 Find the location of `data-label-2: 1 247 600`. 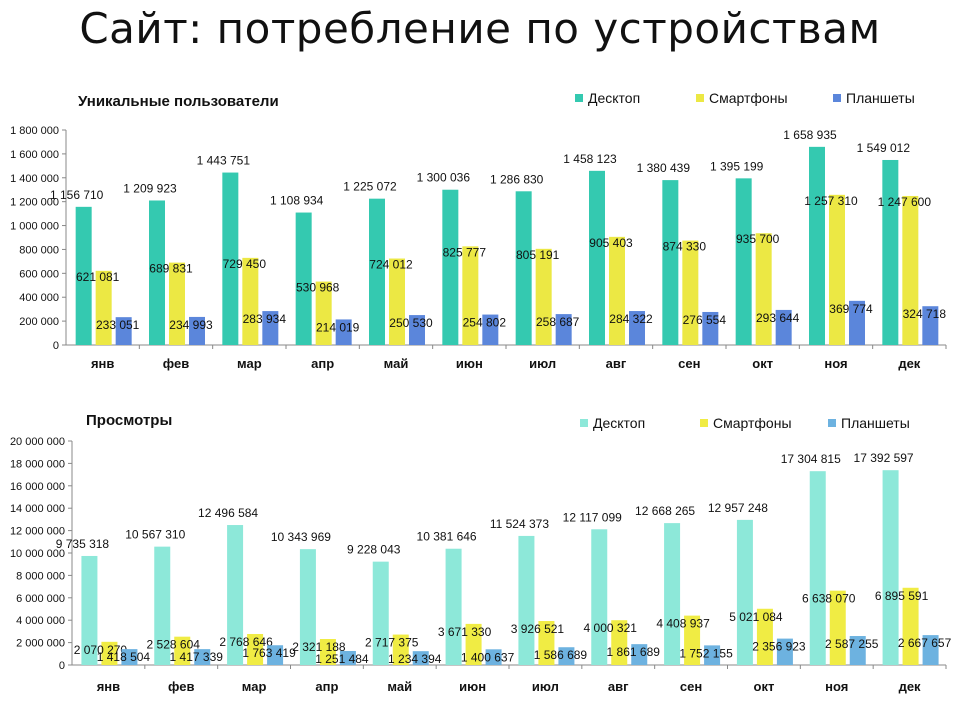

data-label-2: 1 247 600 is located at coordinates (905, 202).